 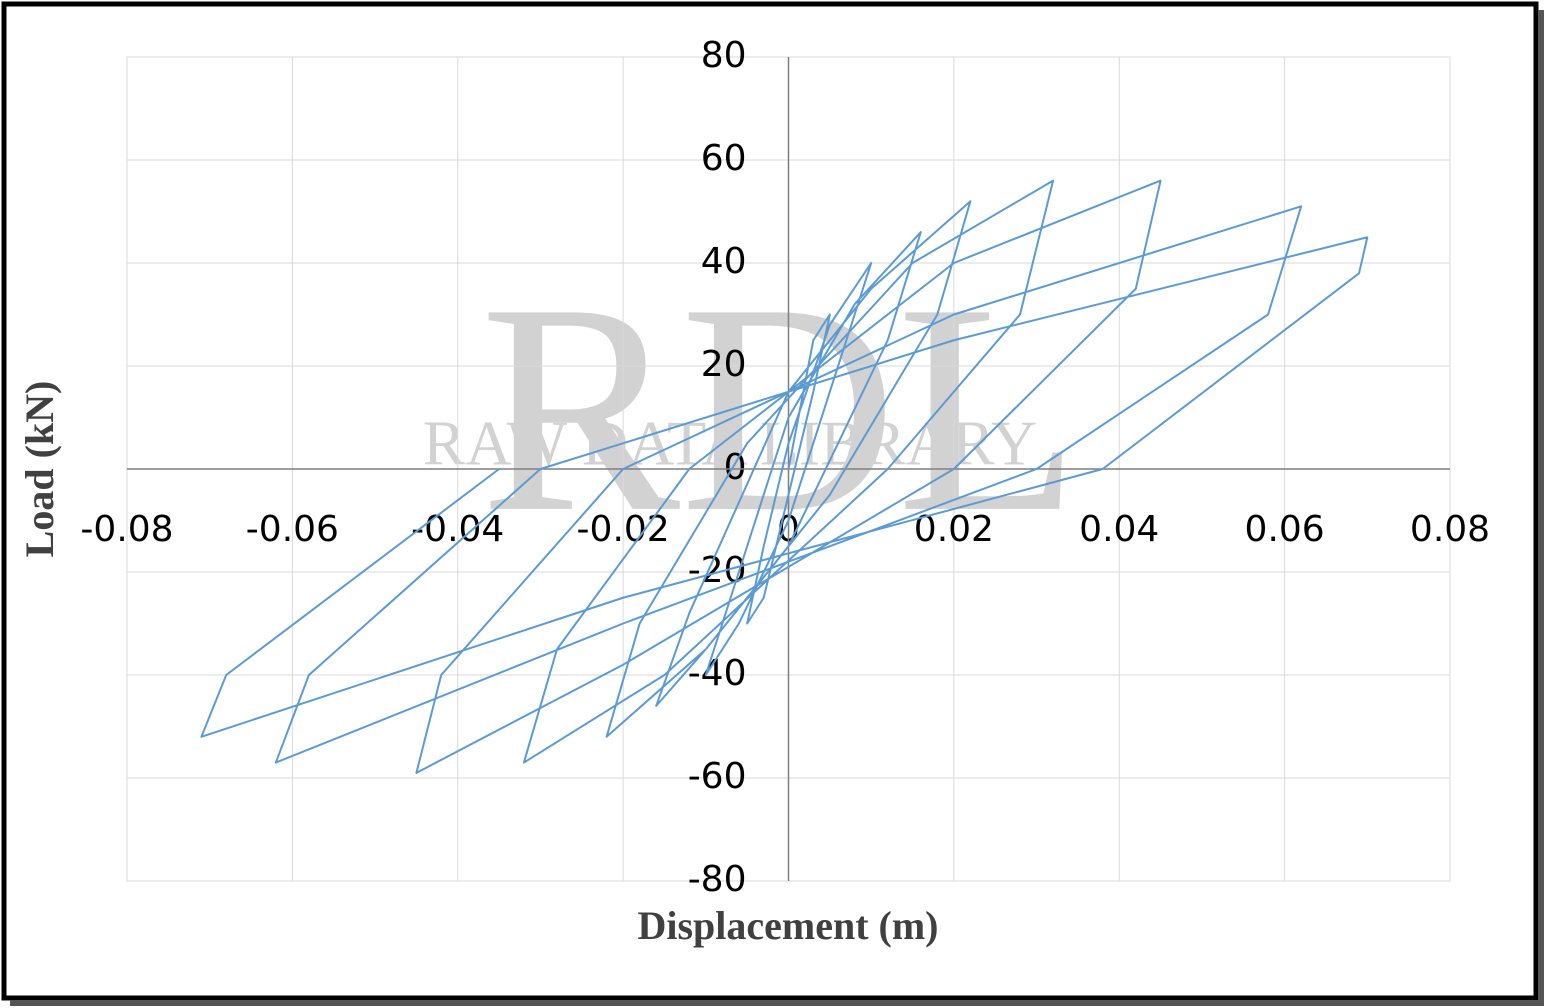 What do you see at coordinates (724, 261) in the screenshot?
I see `y-tick-label: 40` at bounding box center [724, 261].